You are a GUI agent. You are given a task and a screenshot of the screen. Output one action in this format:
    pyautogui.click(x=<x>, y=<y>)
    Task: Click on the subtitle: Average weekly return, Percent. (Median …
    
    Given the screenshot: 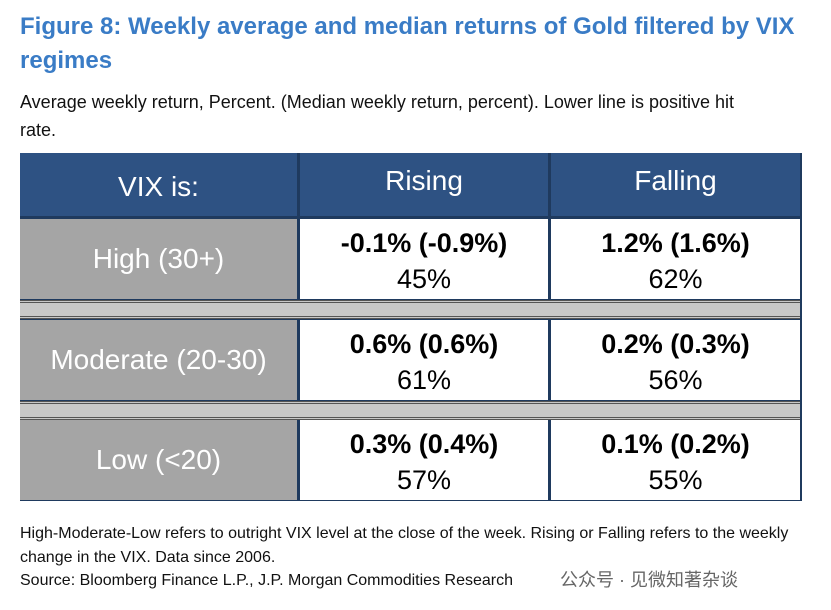 What is the action you would take?
    pyautogui.click(x=377, y=116)
    